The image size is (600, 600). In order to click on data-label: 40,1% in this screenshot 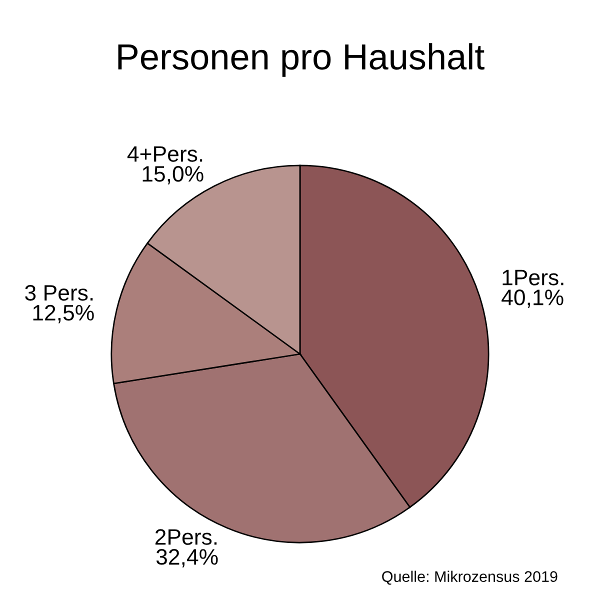, I will do `click(533, 299)`.